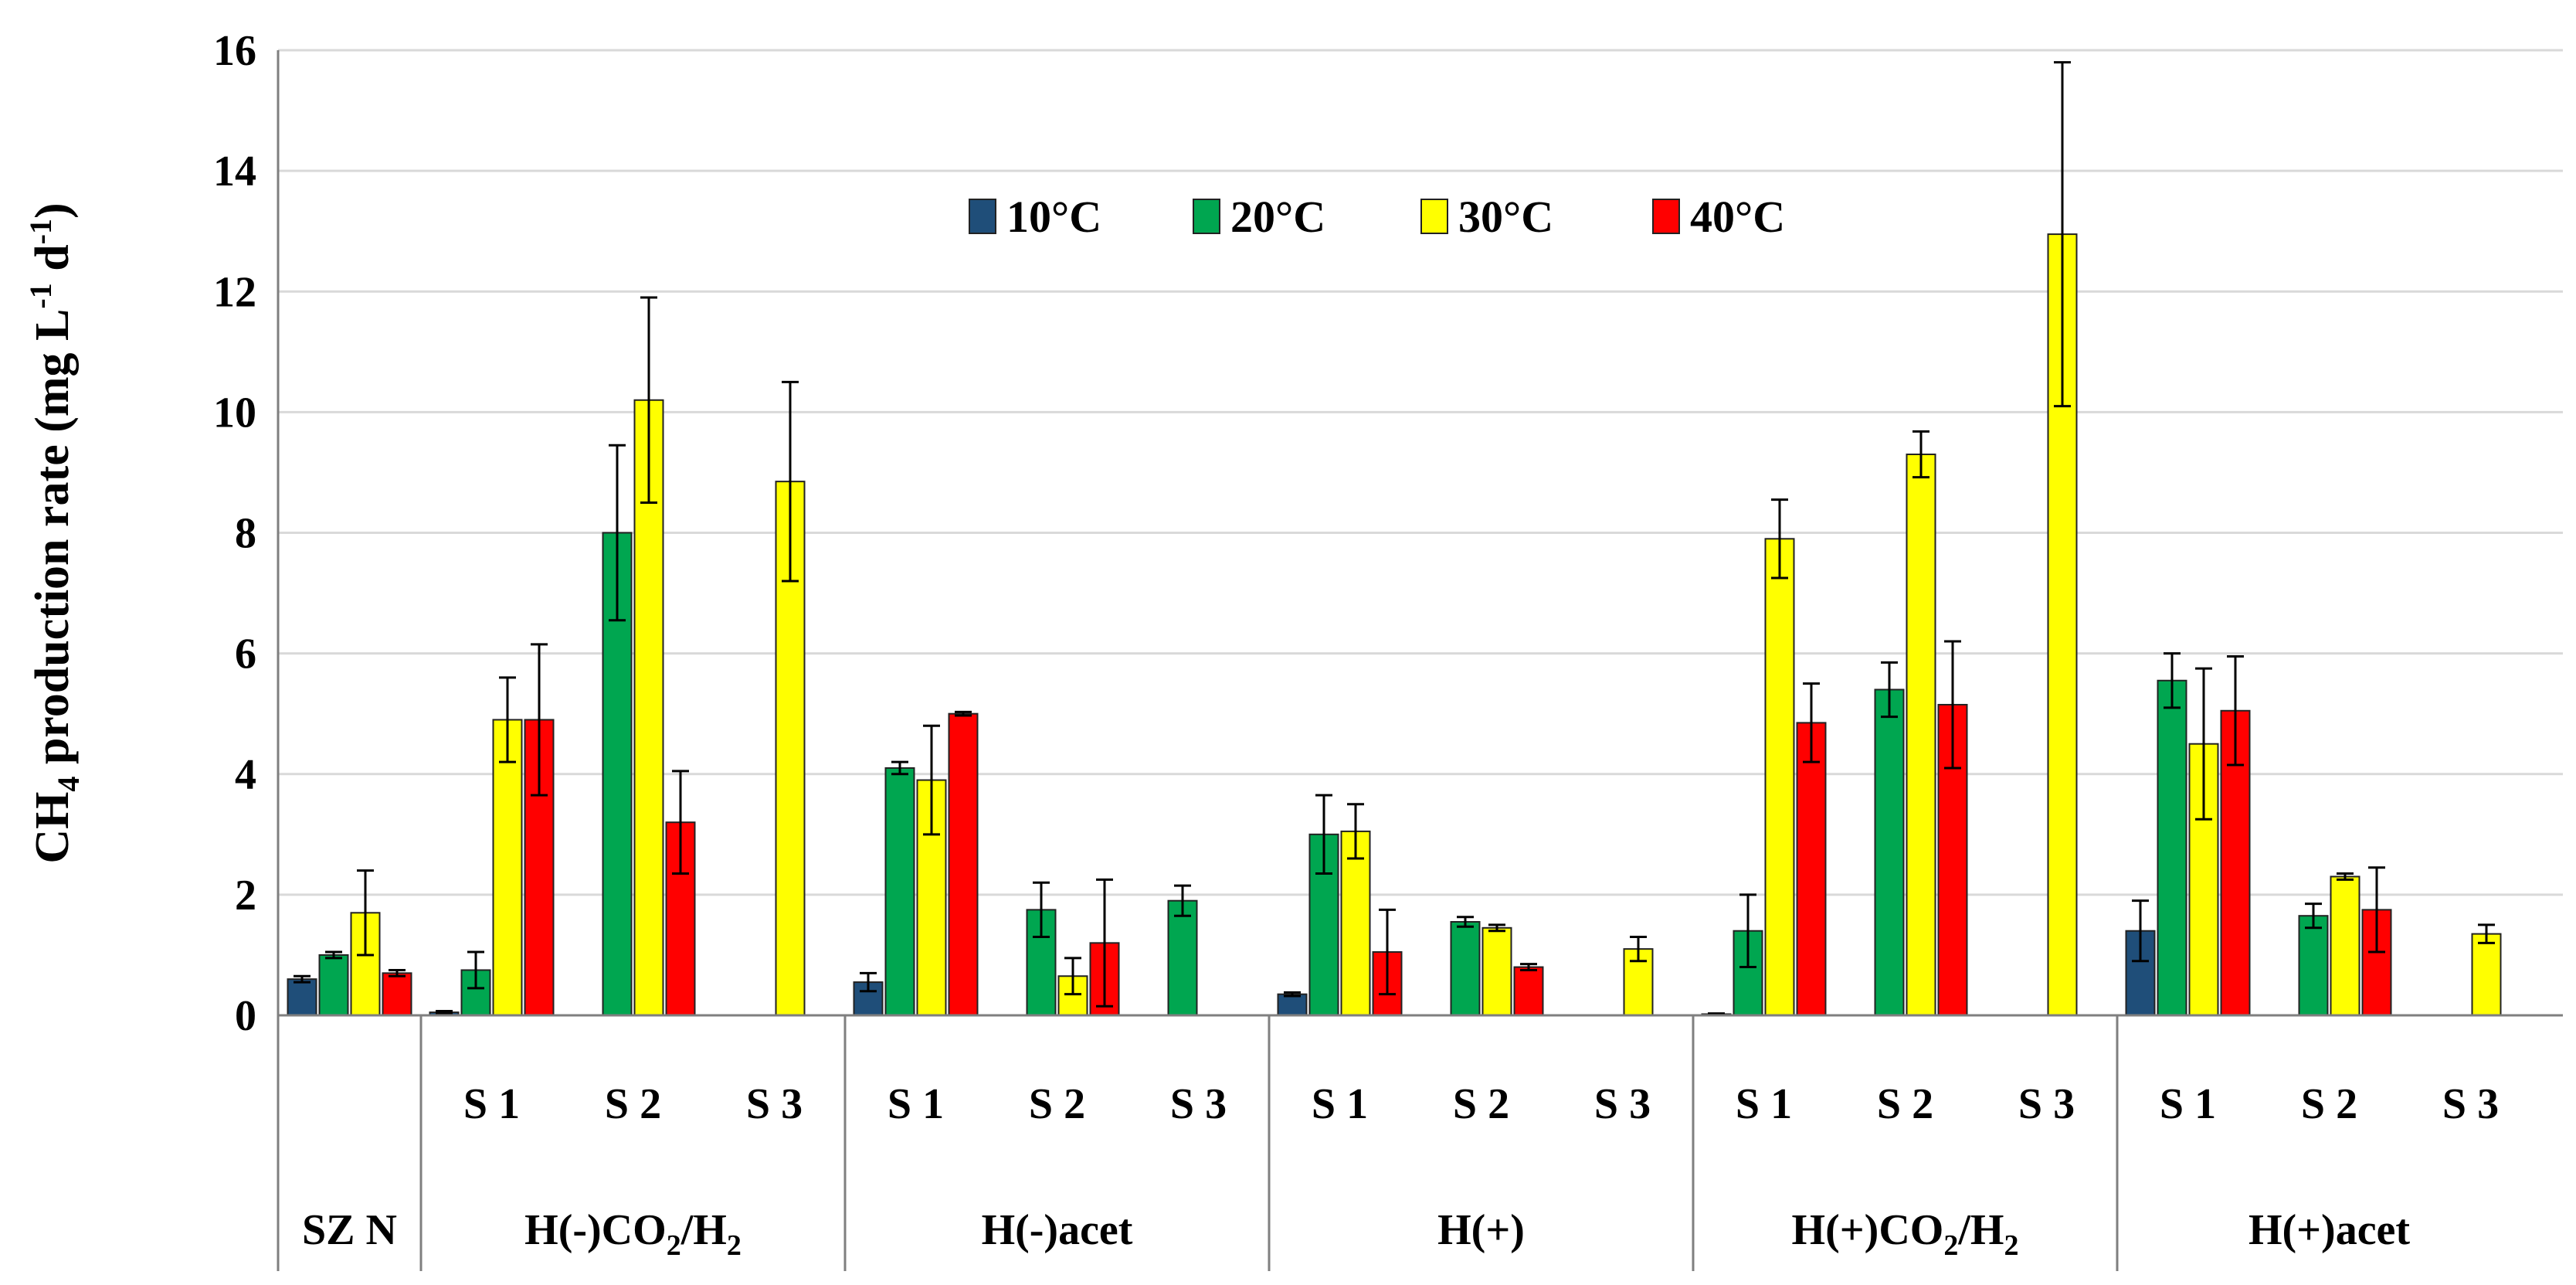 This screenshot has height=1285, width=2576. I want to click on group-label: H(+)CO2/H2, so click(1905, 1234).